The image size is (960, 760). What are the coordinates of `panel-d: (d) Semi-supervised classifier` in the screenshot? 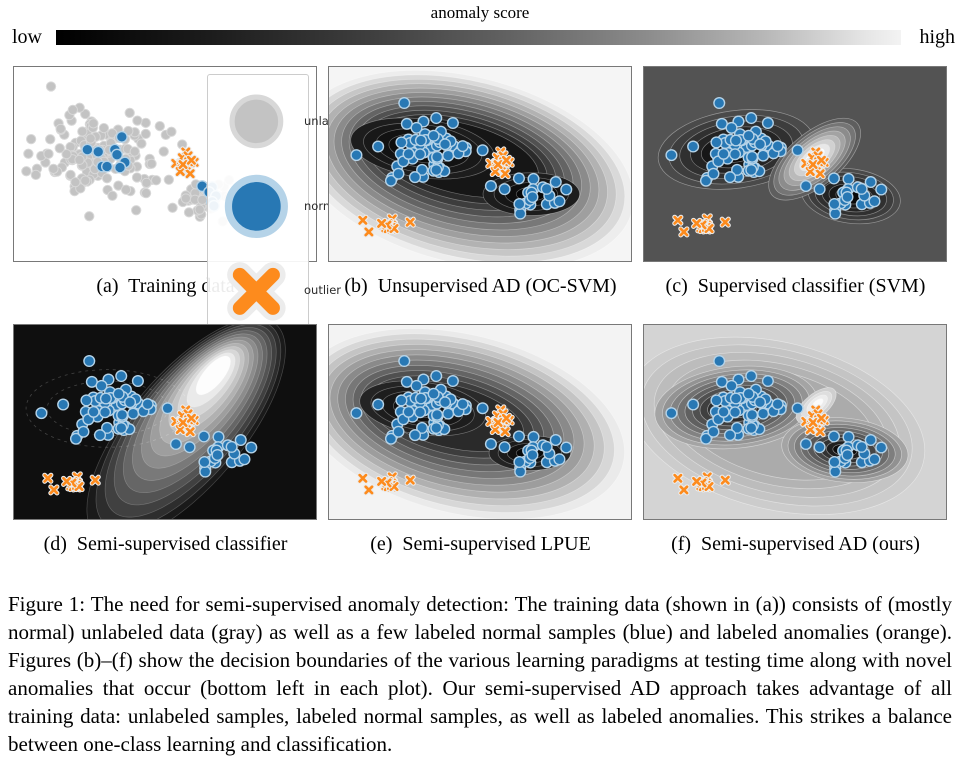 It's located at (165, 453).